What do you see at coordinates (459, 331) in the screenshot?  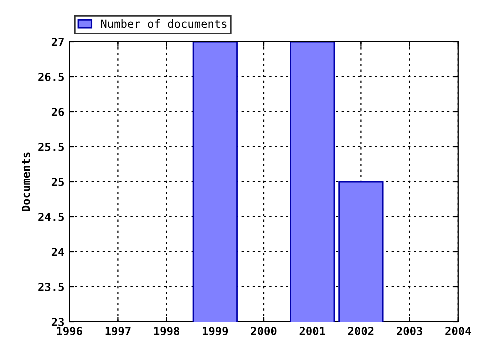 I see `x-tick-label: 2004` at bounding box center [459, 331].